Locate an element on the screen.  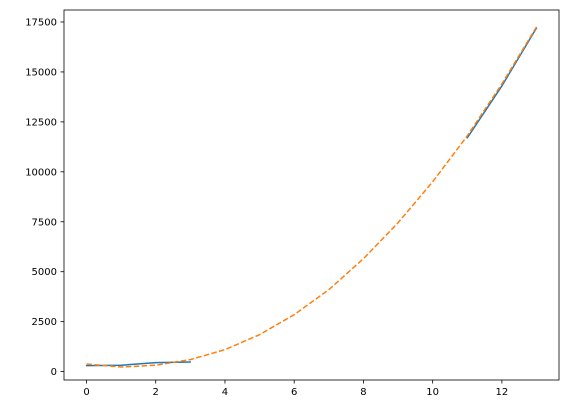
x-tick-label: 6 is located at coordinates (294, 392).